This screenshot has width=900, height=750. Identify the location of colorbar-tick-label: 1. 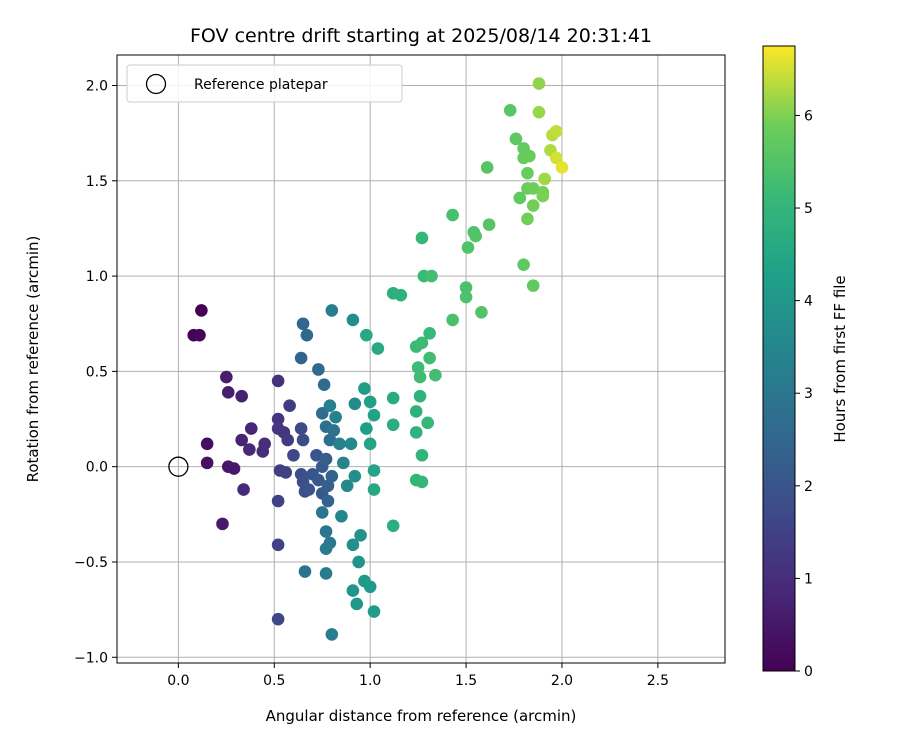
(808, 579).